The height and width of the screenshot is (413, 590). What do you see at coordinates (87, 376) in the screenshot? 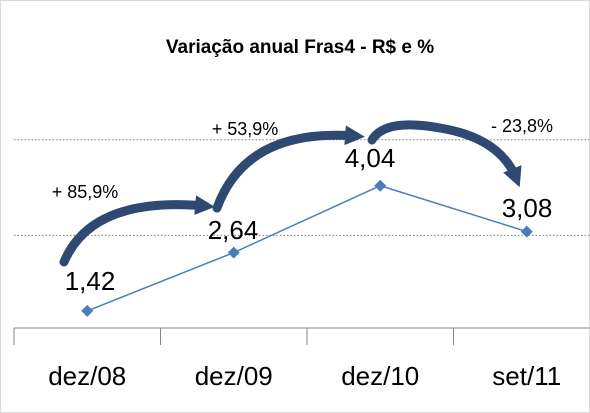
I see `x-tick-label: dez/08` at bounding box center [87, 376].